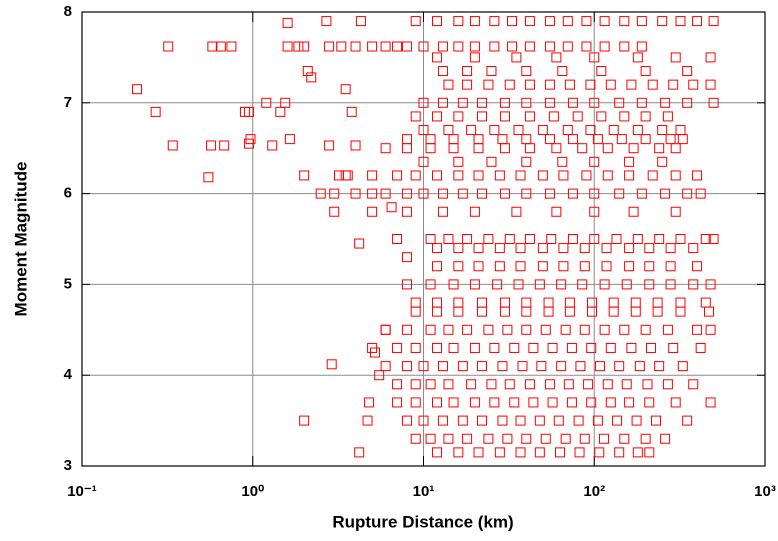 This screenshot has width=778, height=541. Describe the element at coordinates (68, 193) in the screenshot. I see `y-tick-label: 6` at that location.